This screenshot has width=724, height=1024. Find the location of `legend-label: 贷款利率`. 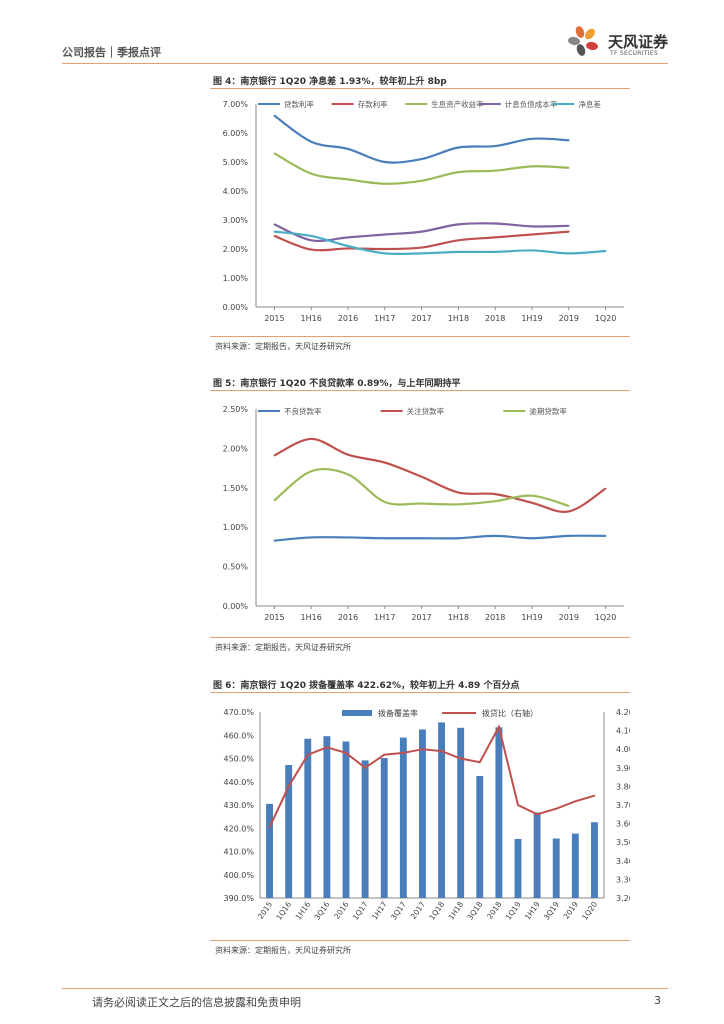

legend-label: 贷款利率 is located at coordinates (299, 104).